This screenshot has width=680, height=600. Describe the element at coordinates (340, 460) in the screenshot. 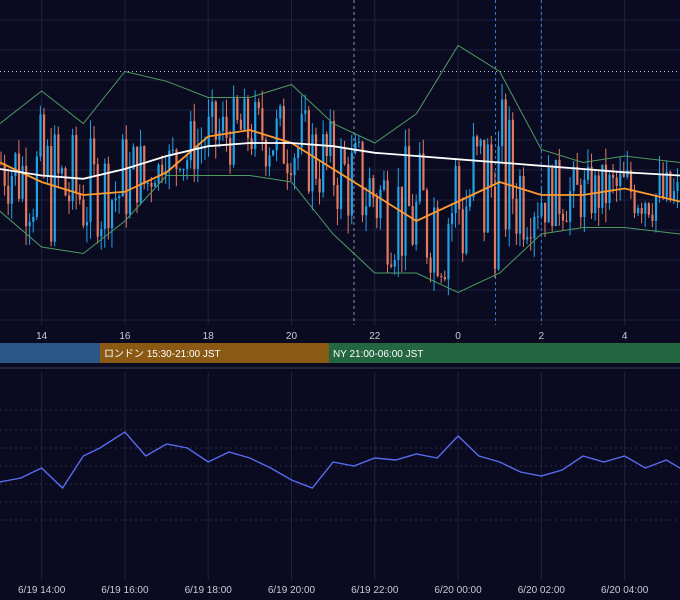

I see `series-oscillator` at that location.